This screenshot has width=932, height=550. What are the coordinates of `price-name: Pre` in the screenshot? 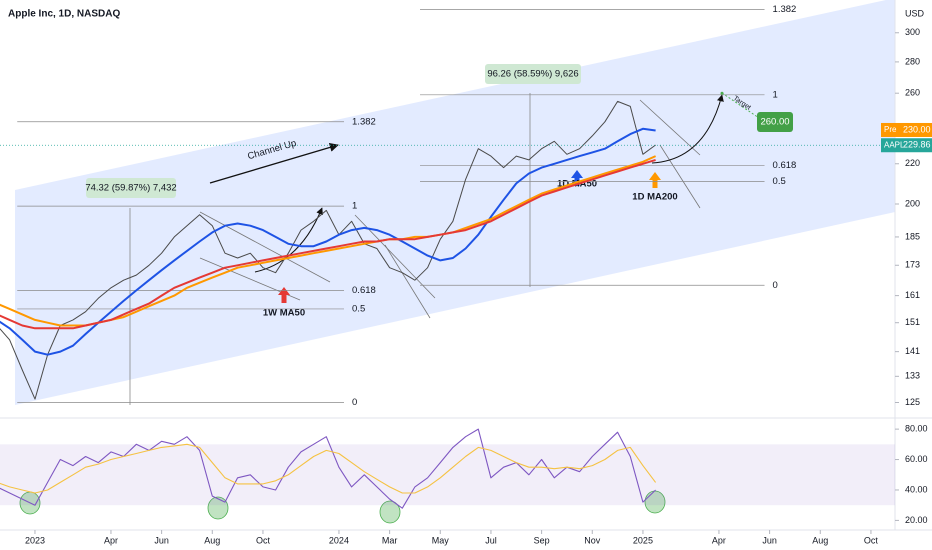 It's located at (890, 129).